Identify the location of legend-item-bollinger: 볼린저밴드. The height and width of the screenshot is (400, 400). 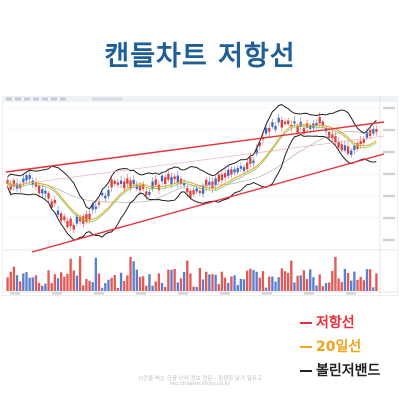
(350, 371).